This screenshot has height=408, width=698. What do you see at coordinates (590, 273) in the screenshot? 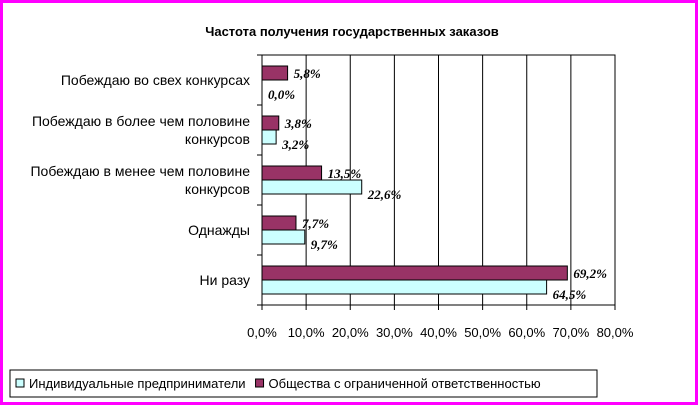
I see `data-label-ooo: 69,2%` at bounding box center [590, 273].